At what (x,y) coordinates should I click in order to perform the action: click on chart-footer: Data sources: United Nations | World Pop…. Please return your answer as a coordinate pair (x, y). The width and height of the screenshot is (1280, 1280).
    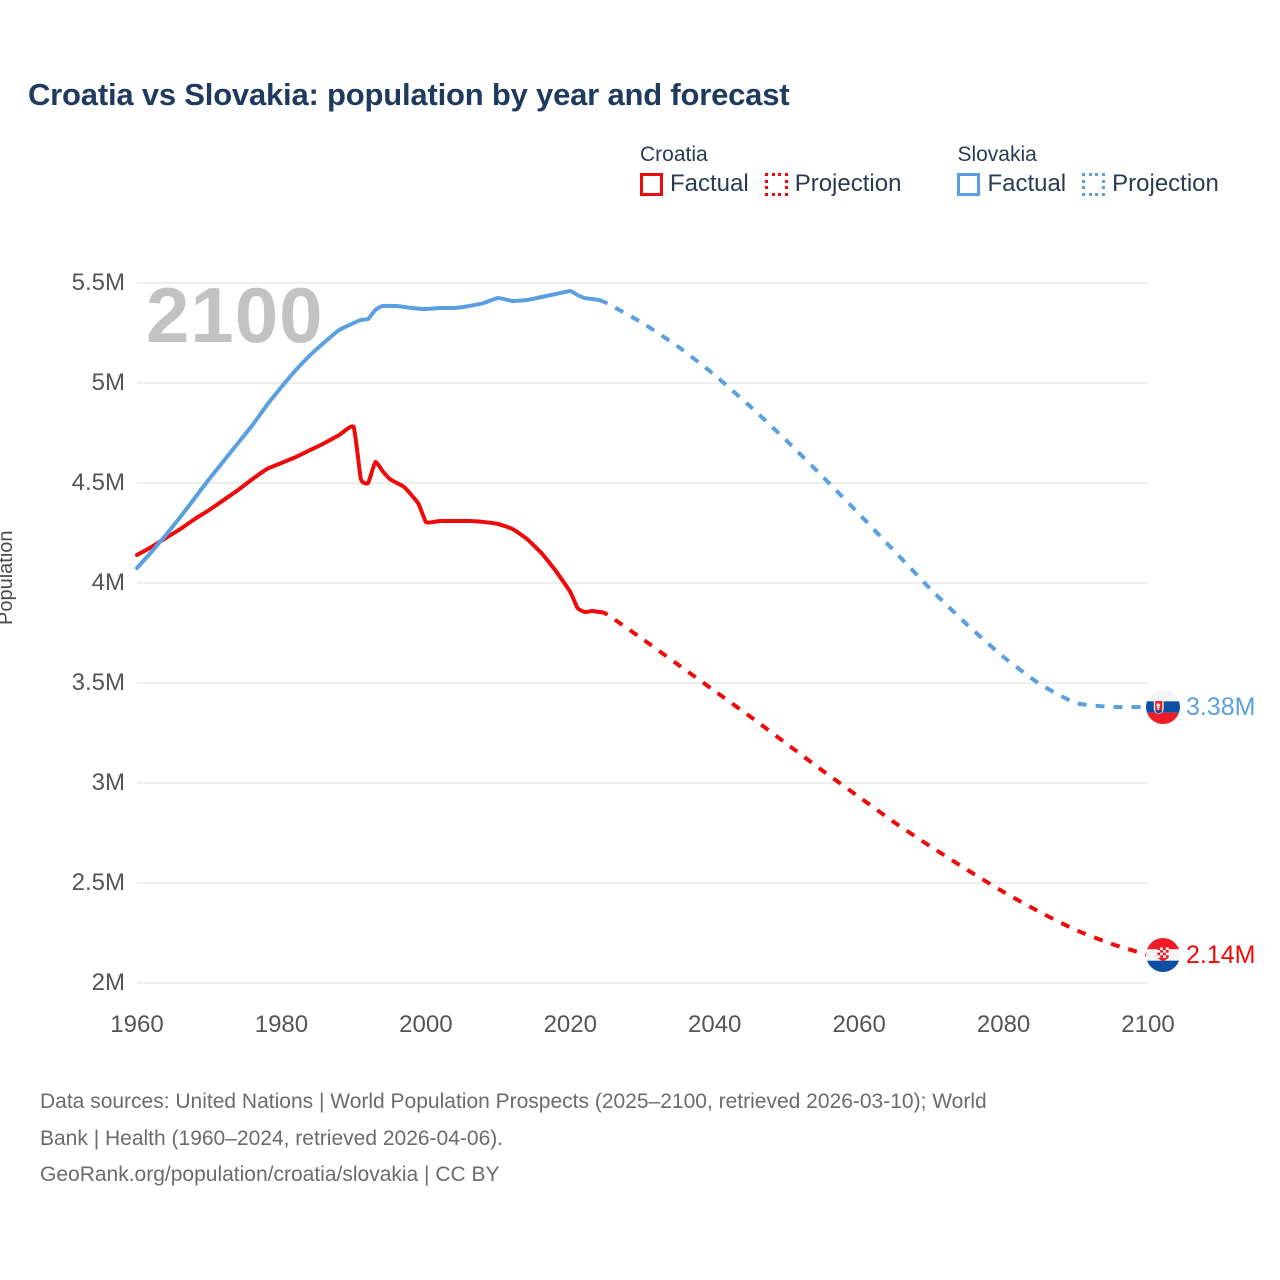
    Looking at the image, I should click on (640, 1139).